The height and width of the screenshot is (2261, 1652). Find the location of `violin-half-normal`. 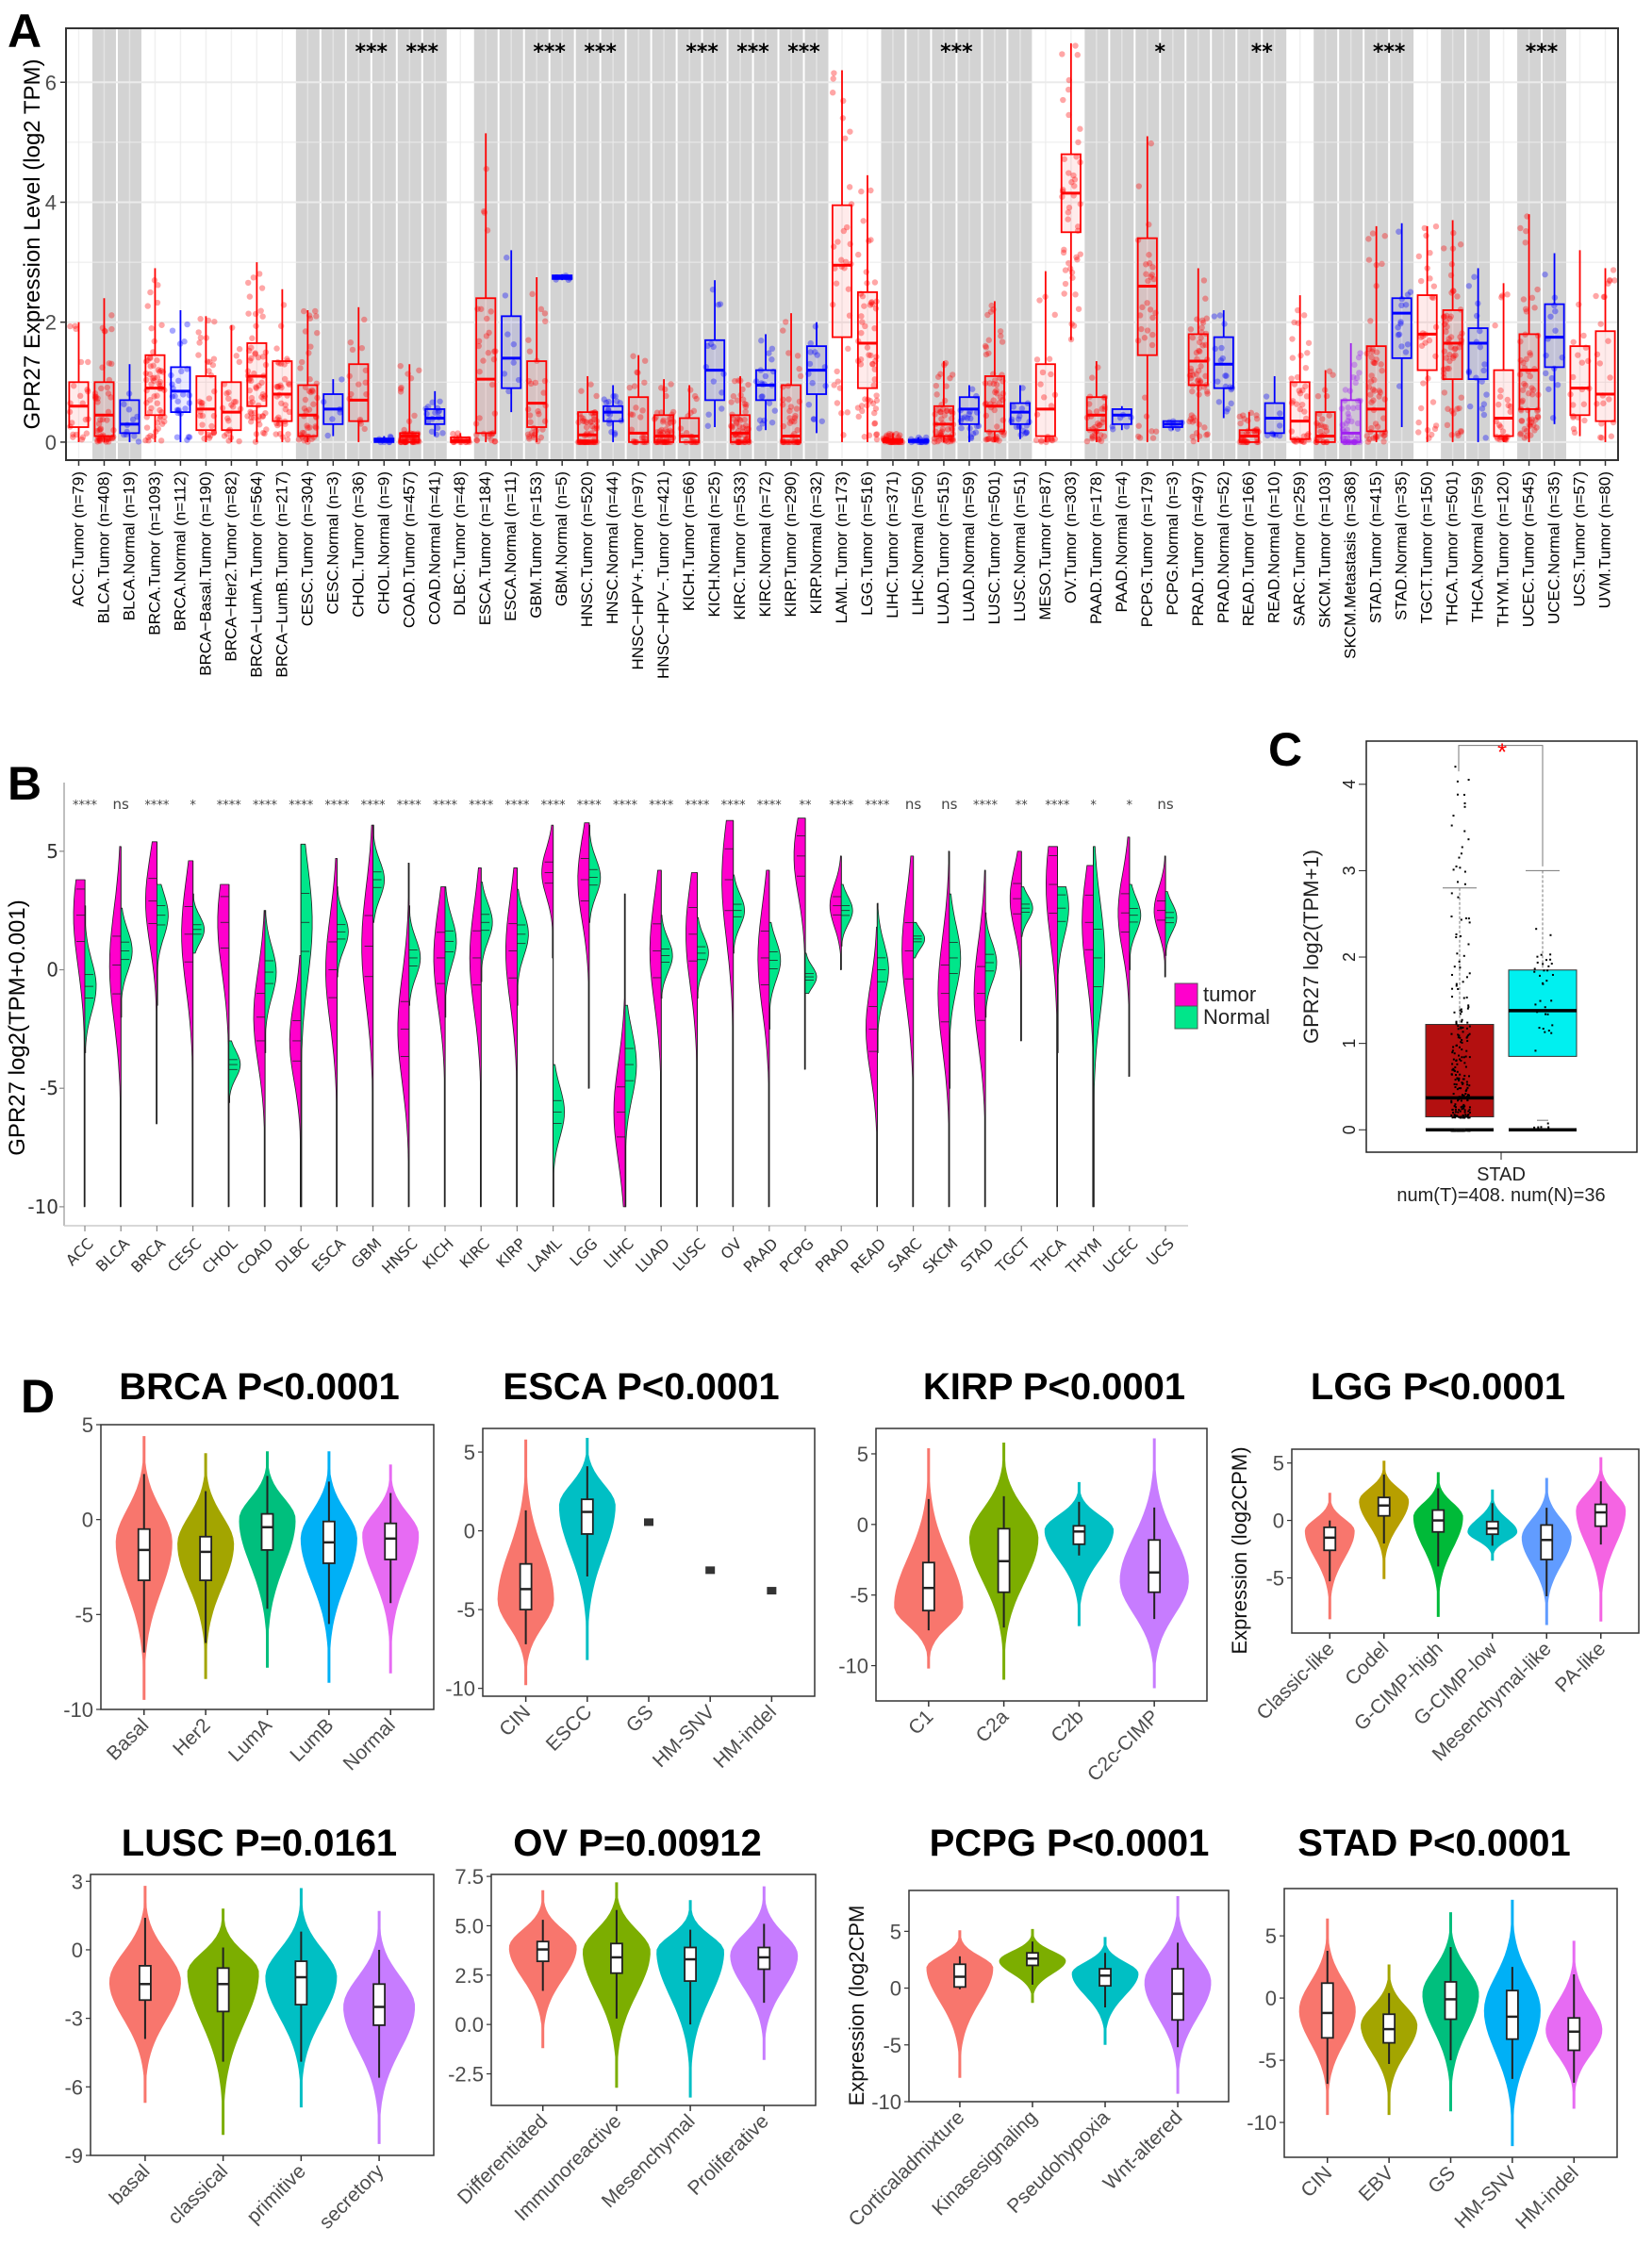

violin-half-normal is located at coordinates (883, 977).